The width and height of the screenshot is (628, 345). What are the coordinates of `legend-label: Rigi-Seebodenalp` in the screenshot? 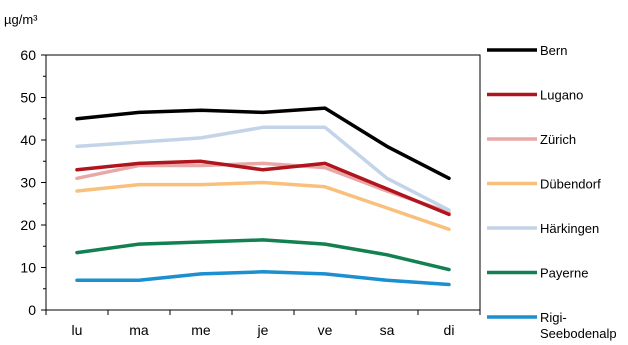 It's located at (578, 325).